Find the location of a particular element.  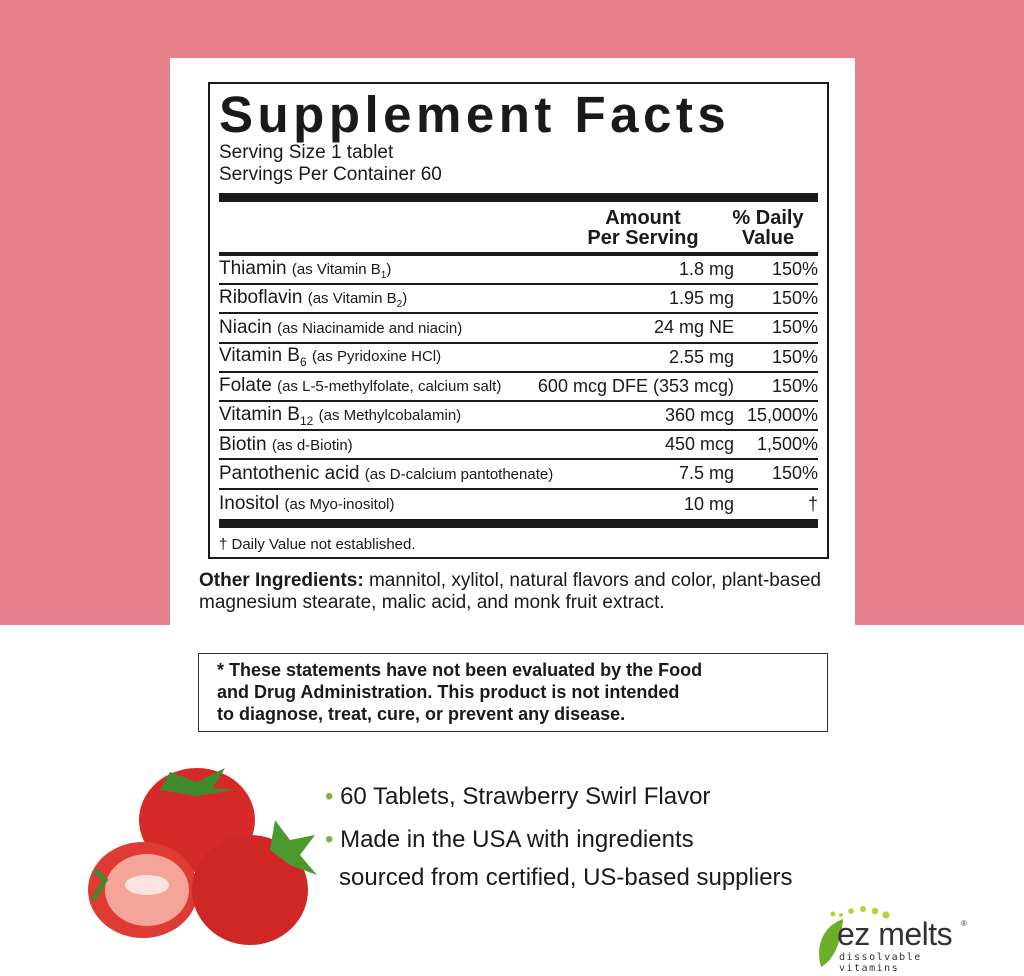

ez-melts-logo: ez melts ® dissolvable vitamins is located at coordinates (895, 939).